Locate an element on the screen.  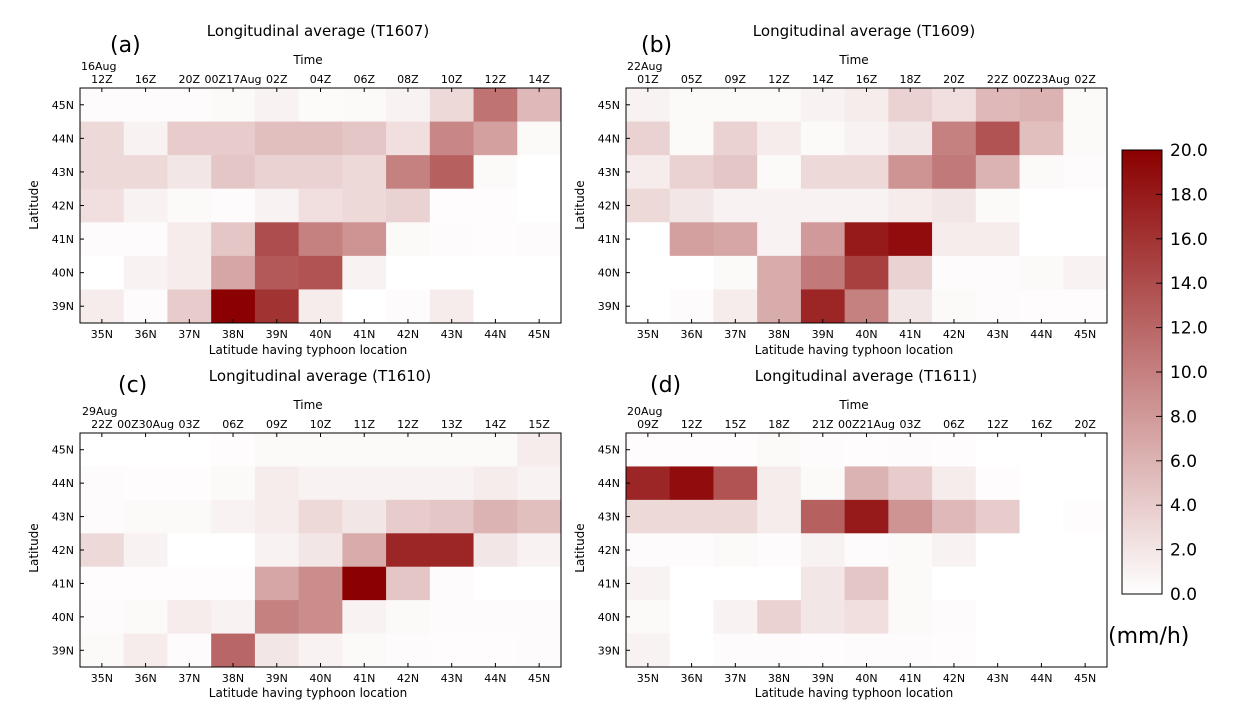
top-axis-label: Time is located at coordinates (307, 405).